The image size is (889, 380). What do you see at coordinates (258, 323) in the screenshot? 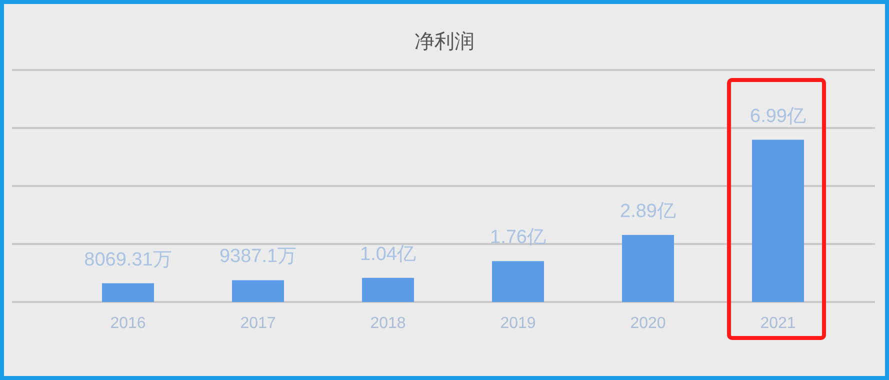
I see `x-tick-label: 2017` at bounding box center [258, 323].